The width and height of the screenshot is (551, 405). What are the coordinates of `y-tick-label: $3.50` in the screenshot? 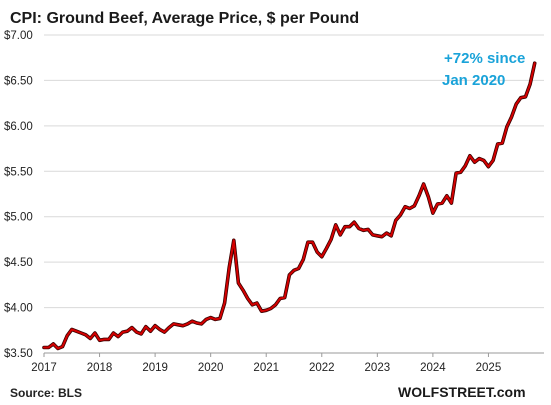 It's located at (18, 354).